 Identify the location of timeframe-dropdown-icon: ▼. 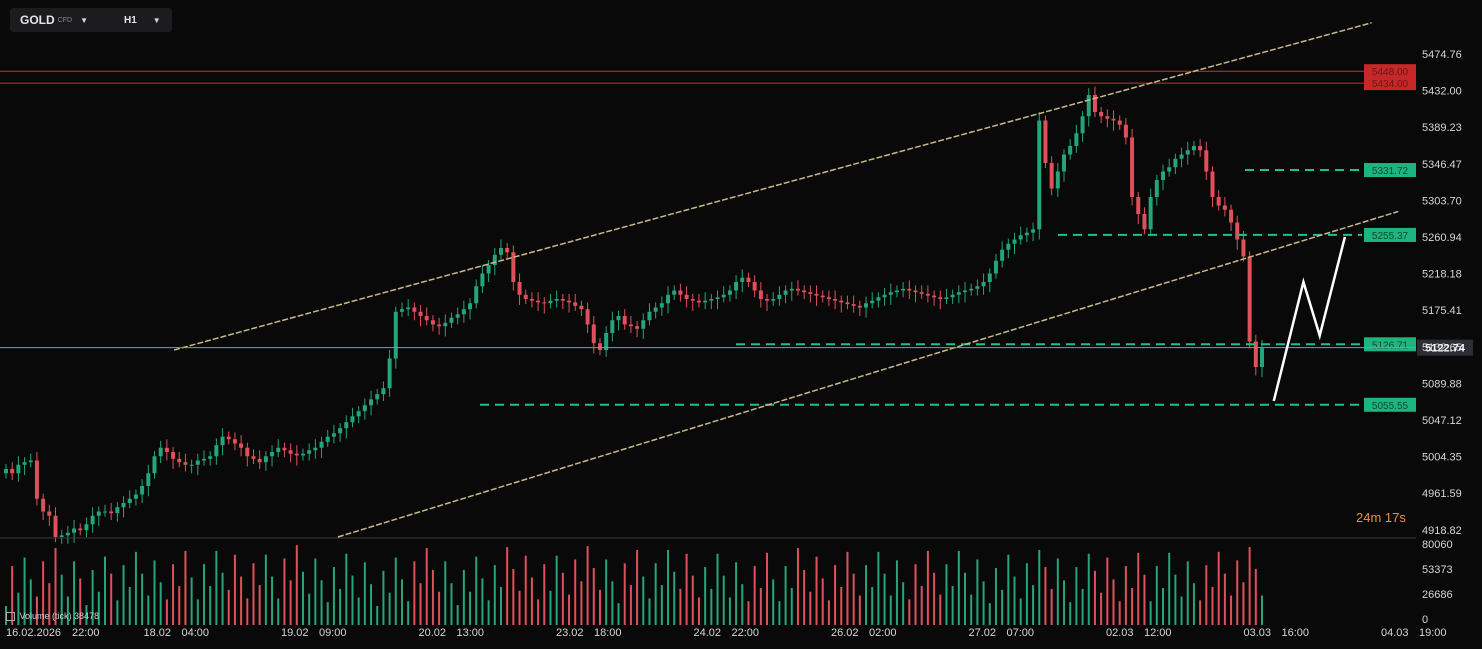
(156, 20).